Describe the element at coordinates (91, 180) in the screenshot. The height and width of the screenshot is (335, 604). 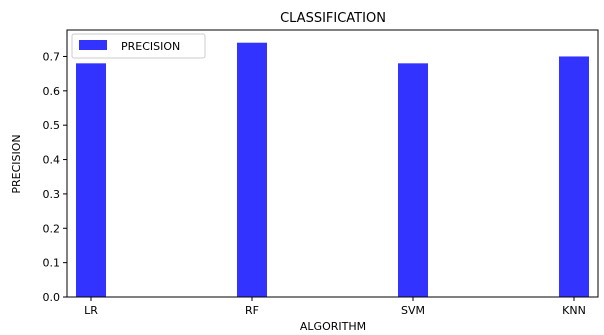
I see `bar-lr` at that location.